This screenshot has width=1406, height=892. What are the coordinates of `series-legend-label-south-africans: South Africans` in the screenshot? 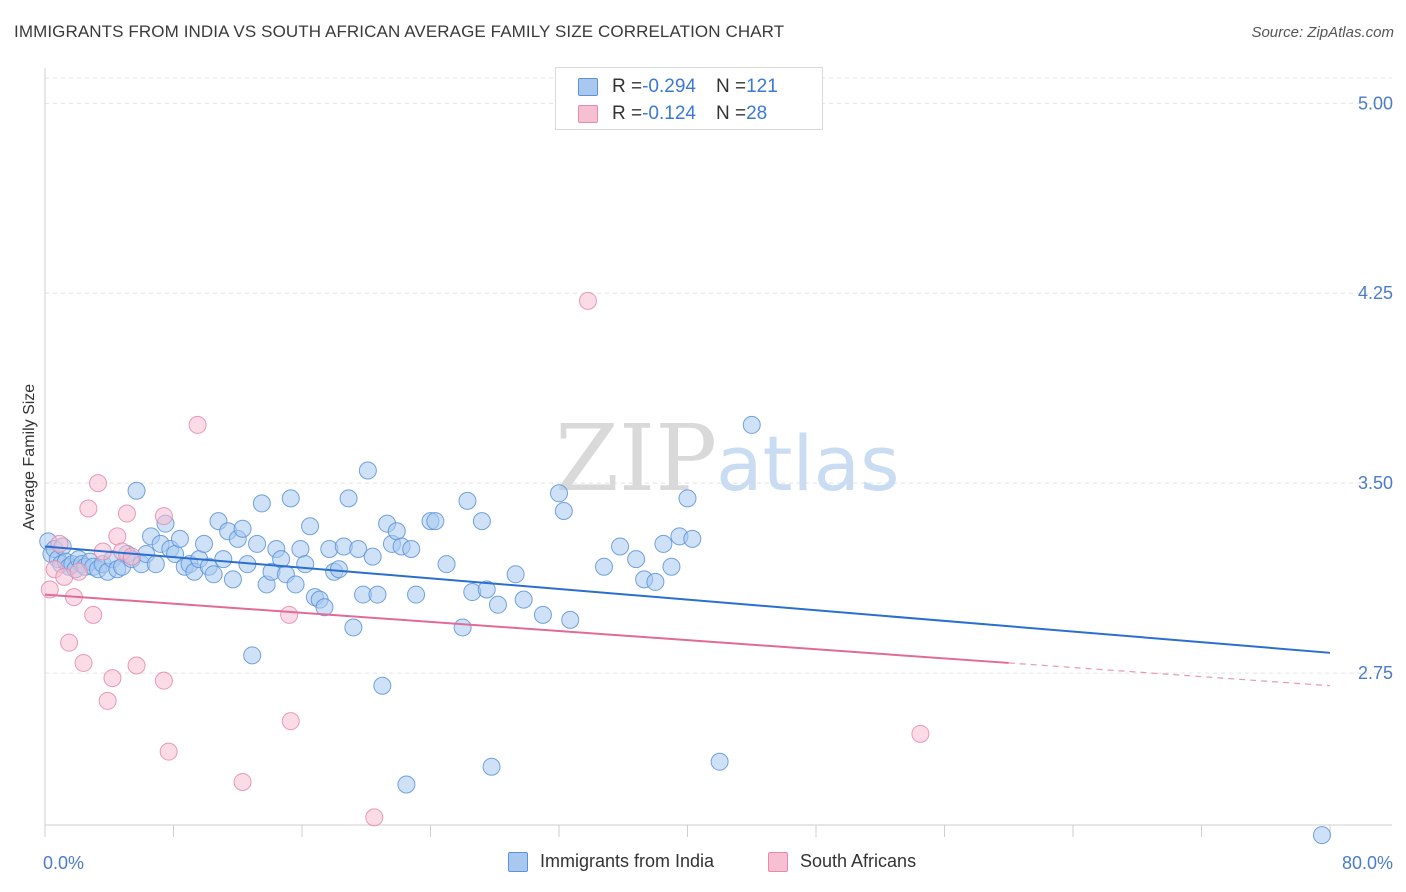 It's located at (858, 861).